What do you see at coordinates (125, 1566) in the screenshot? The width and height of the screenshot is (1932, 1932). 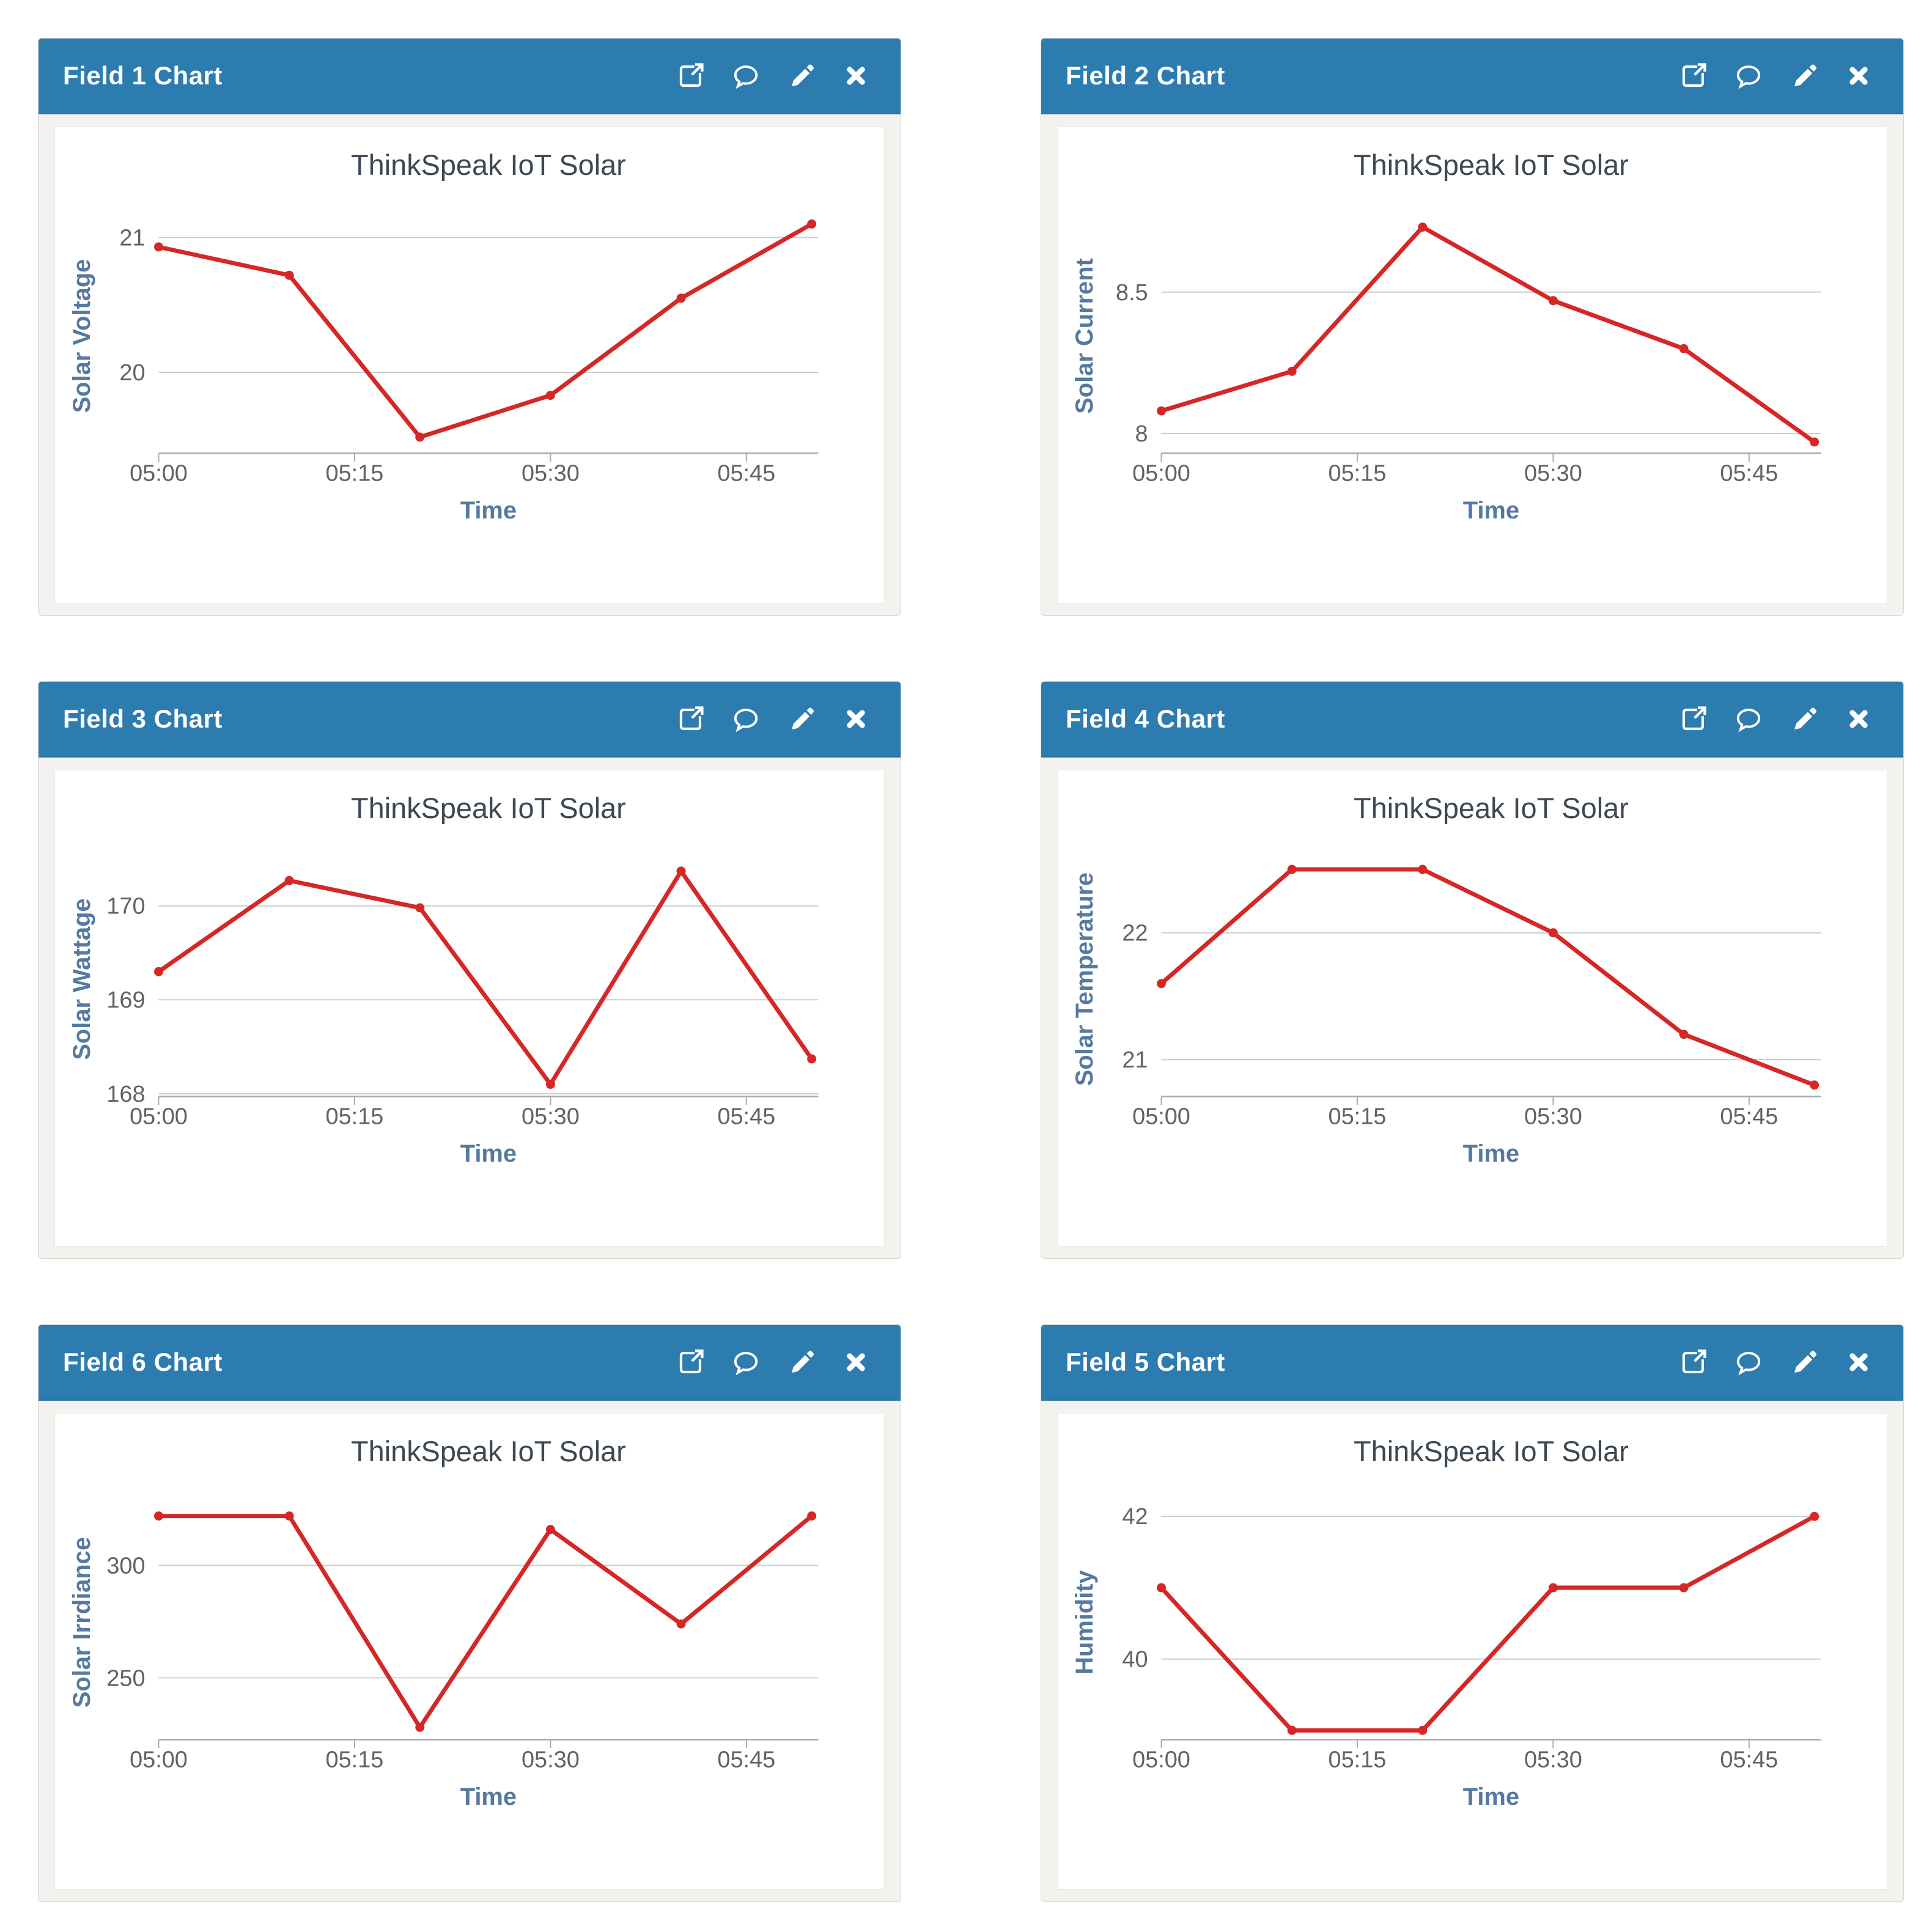 I see `y-tick-label: 300` at bounding box center [125, 1566].